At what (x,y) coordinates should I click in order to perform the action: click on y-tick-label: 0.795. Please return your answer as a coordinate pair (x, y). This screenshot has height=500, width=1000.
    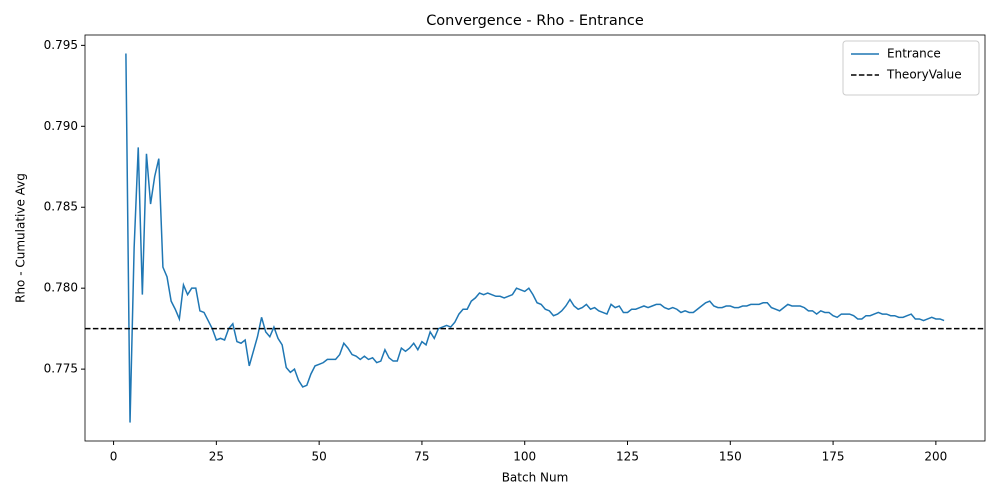
    Looking at the image, I should click on (61, 45).